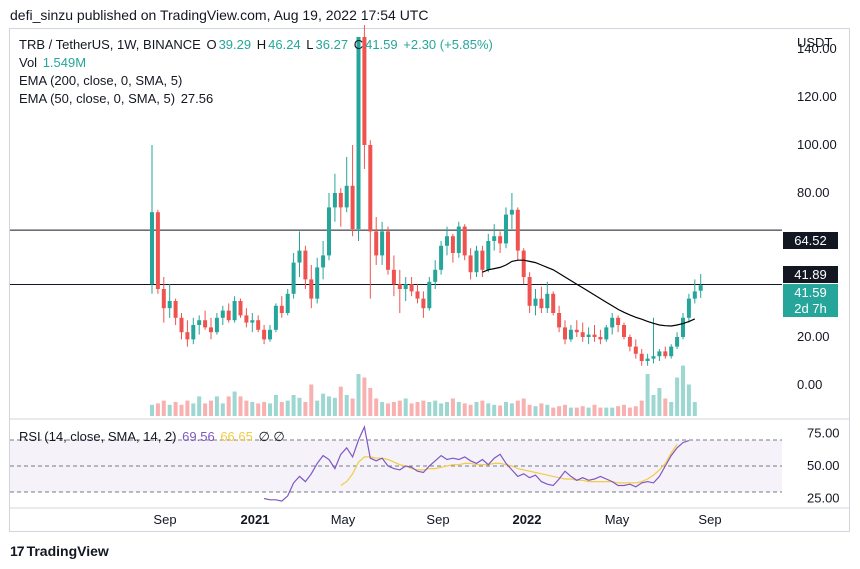 Image resolution: width=860 pixels, height=569 pixels. Describe the element at coordinates (814, 42) in the screenshot. I see `price-axis-unit: USDT` at that location.